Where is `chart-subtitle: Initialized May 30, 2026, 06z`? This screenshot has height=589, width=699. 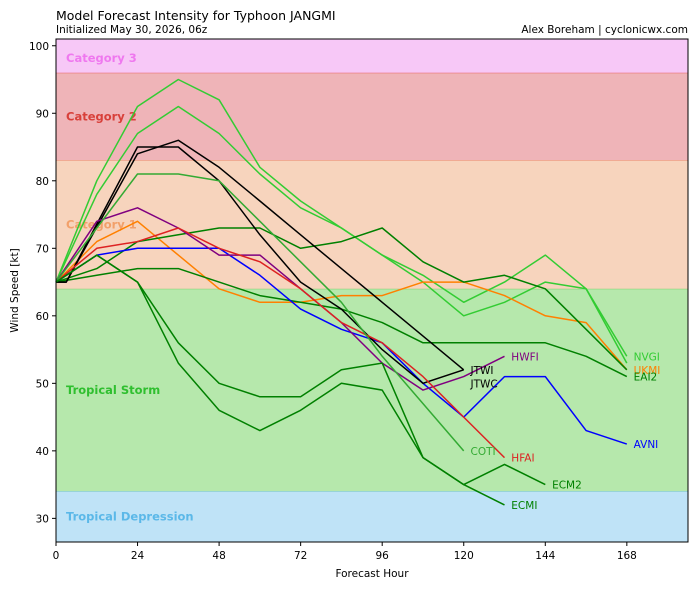
chart-subtitle: Initialized May 30, 2026, 06z is located at coordinates (132, 30).